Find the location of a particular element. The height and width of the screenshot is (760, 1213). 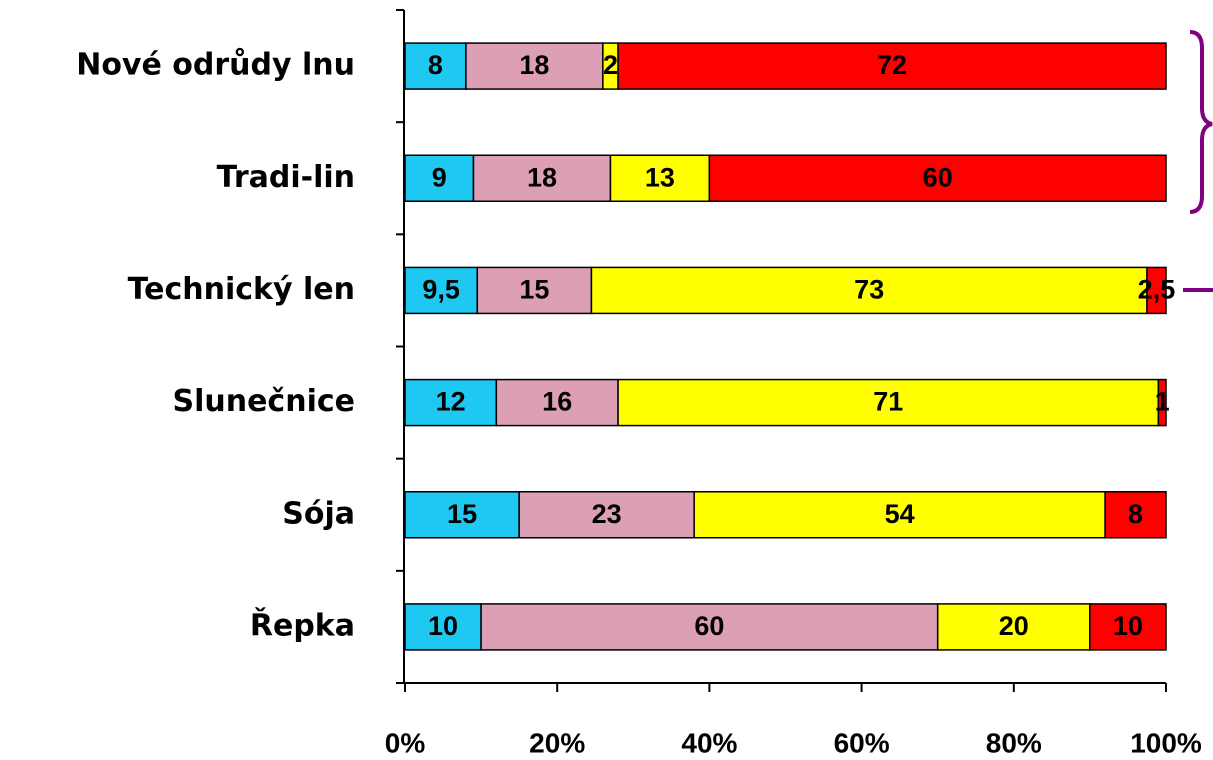

x-tick-label: 60% is located at coordinates (862, 742).